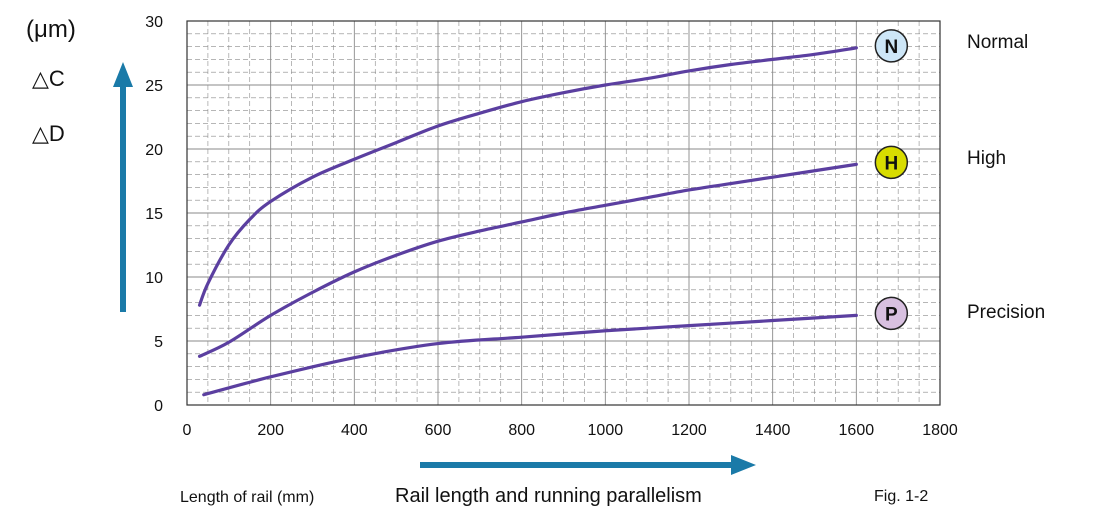  I want to click on x-tick-label: 800, so click(521, 430).